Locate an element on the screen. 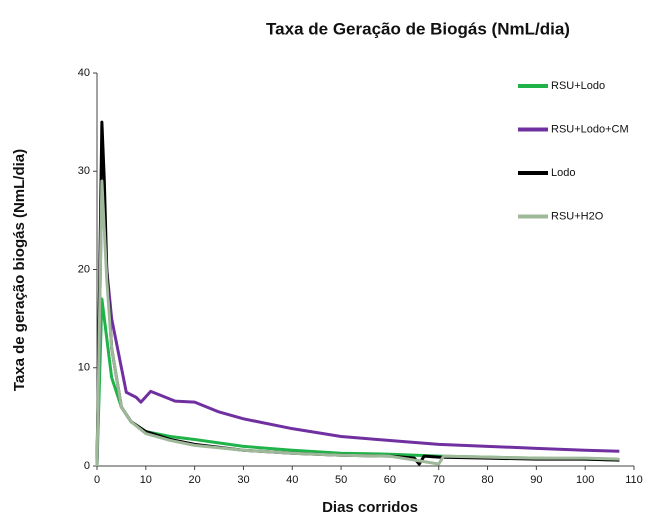 The width and height of the screenshot is (650, 518). legend-label: RSU+H2O is located at coordinates (577, 216).